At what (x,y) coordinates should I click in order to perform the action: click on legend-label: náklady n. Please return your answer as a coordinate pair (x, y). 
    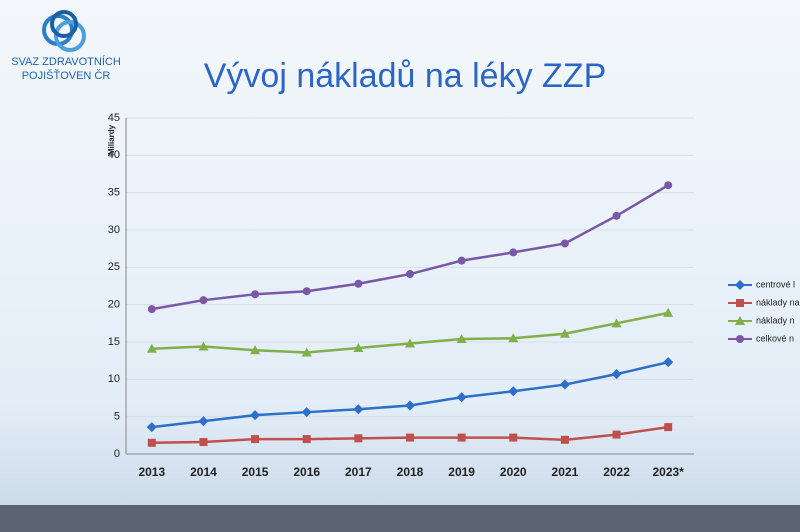
    Looking at the image, I should click on (775, 320).